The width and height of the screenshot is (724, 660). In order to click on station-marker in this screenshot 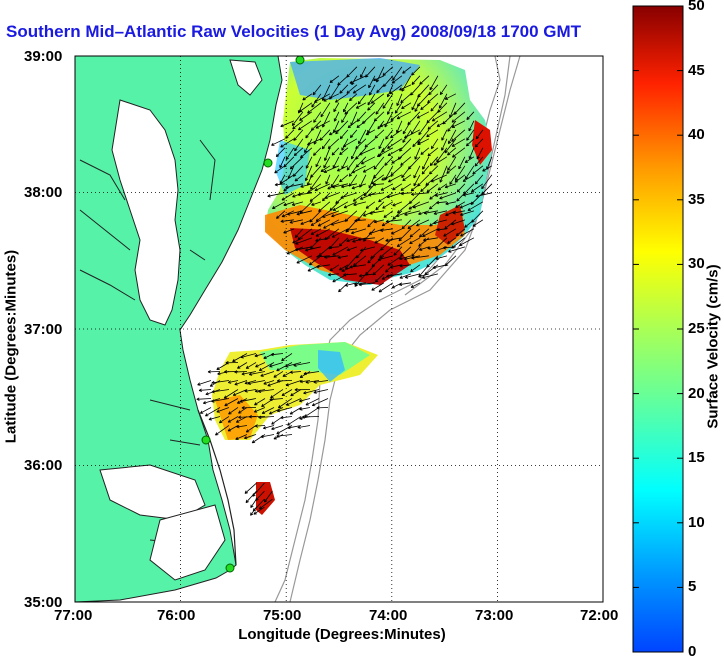, I will do `click(206, 440)`.